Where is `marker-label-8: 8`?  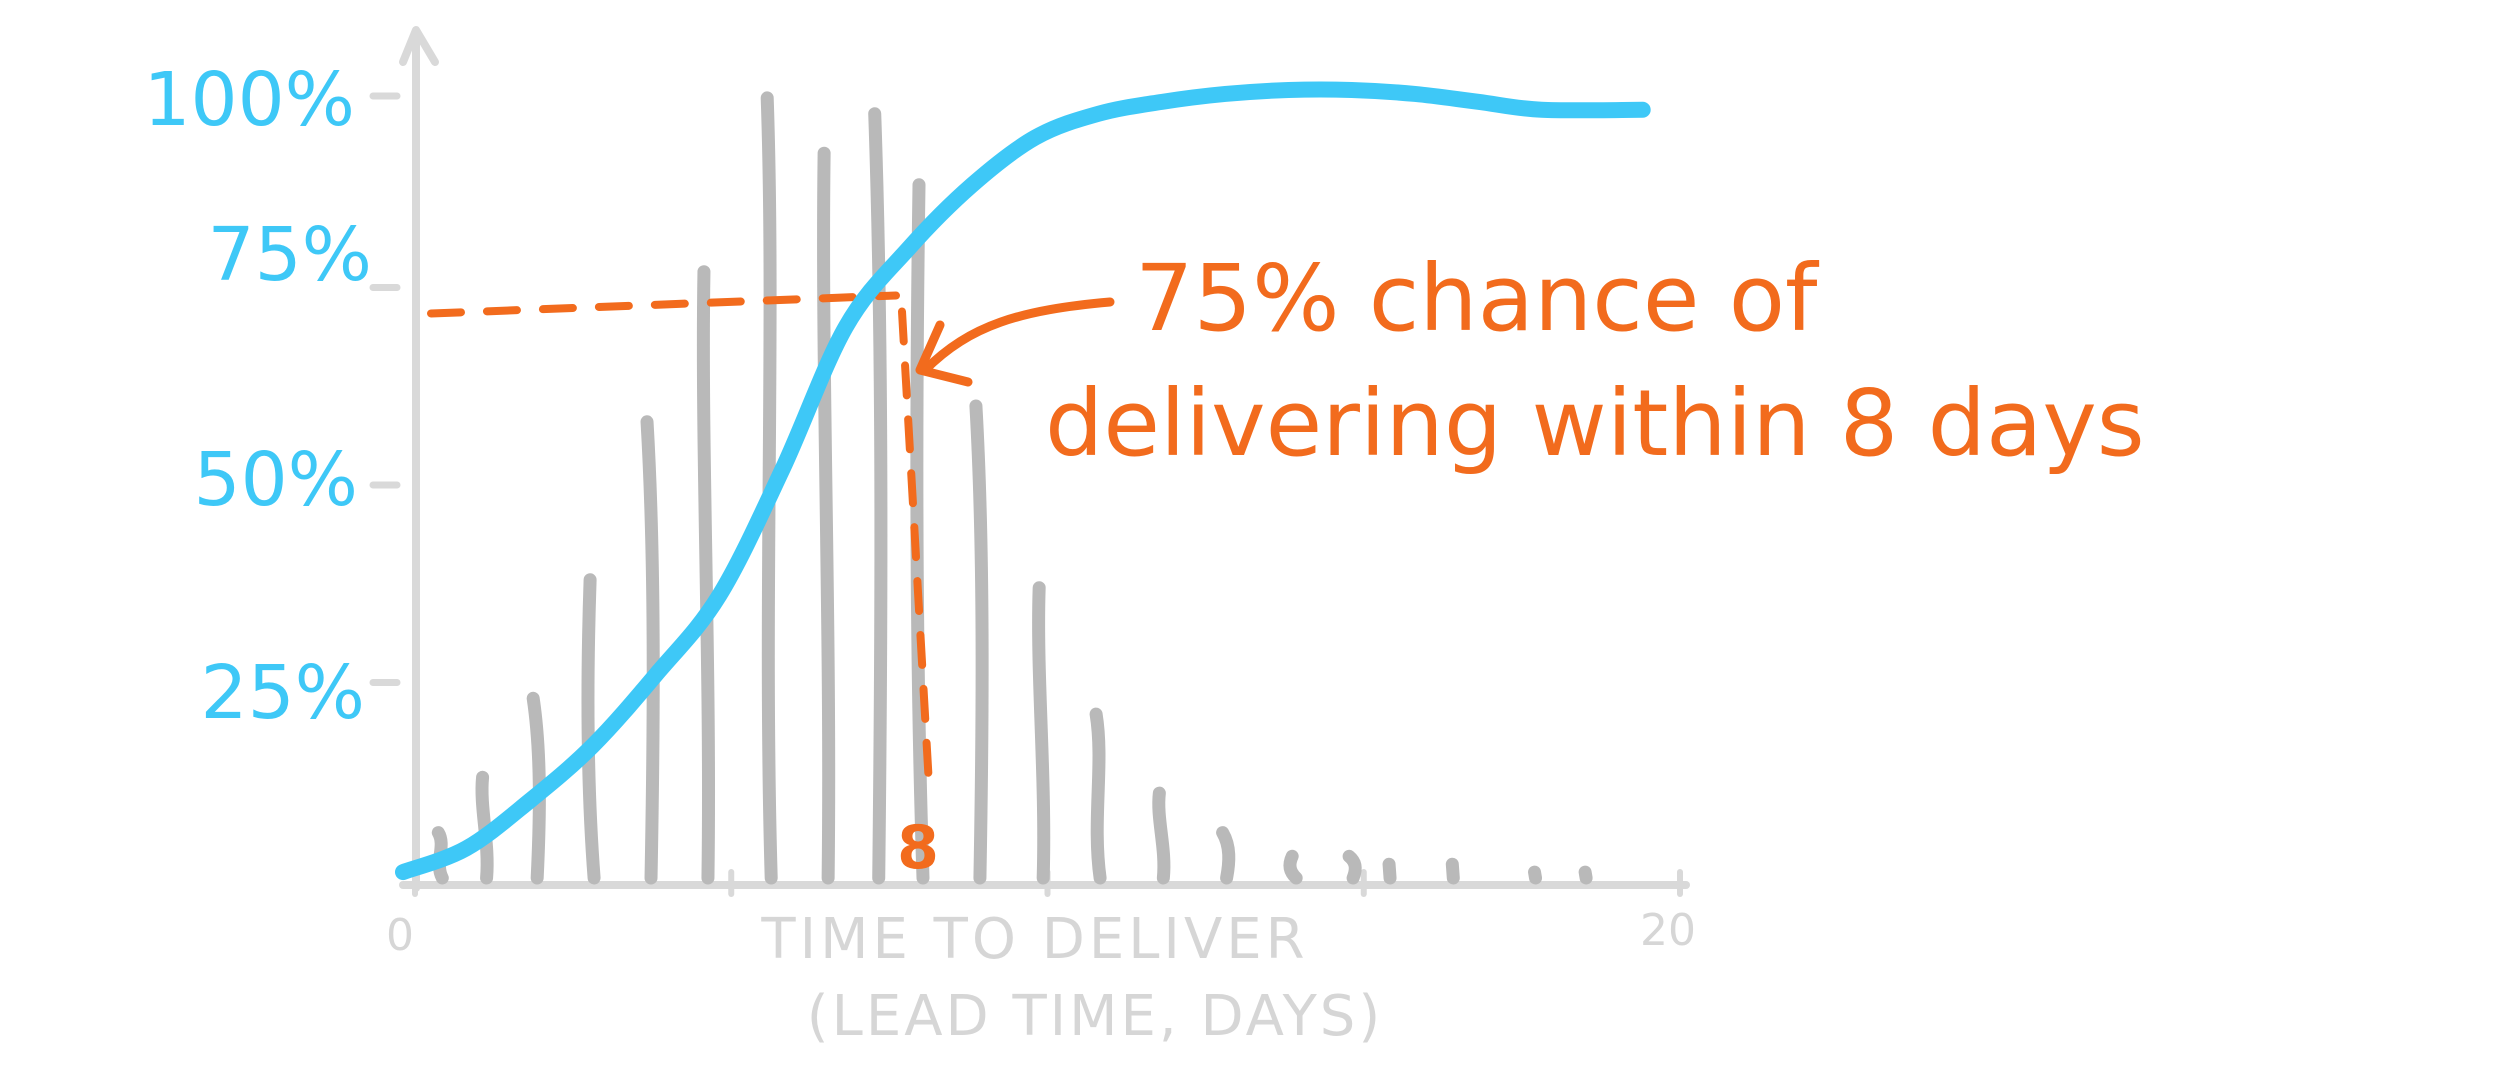 marker-label-8: 8 is located at coordinates (918, 848).